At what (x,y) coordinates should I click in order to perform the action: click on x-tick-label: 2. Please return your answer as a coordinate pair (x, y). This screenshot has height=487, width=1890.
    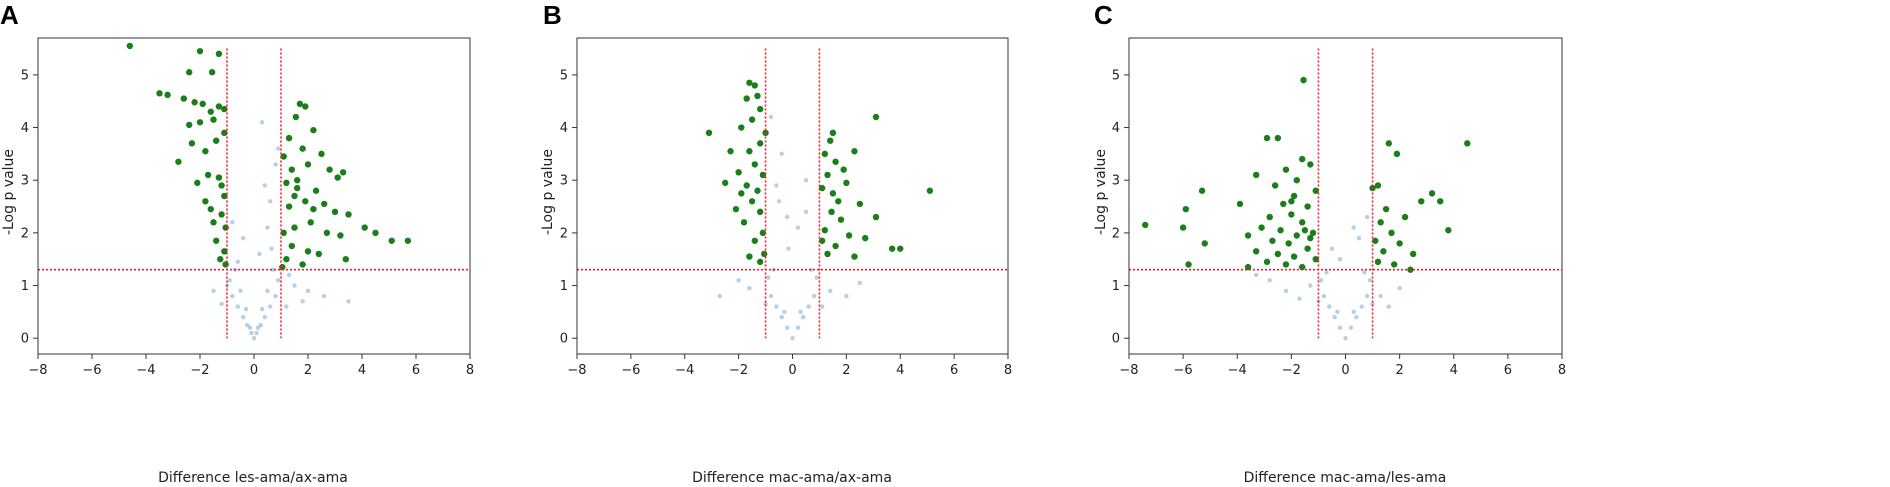
    Looking at the image, I should click on (1399, 370).